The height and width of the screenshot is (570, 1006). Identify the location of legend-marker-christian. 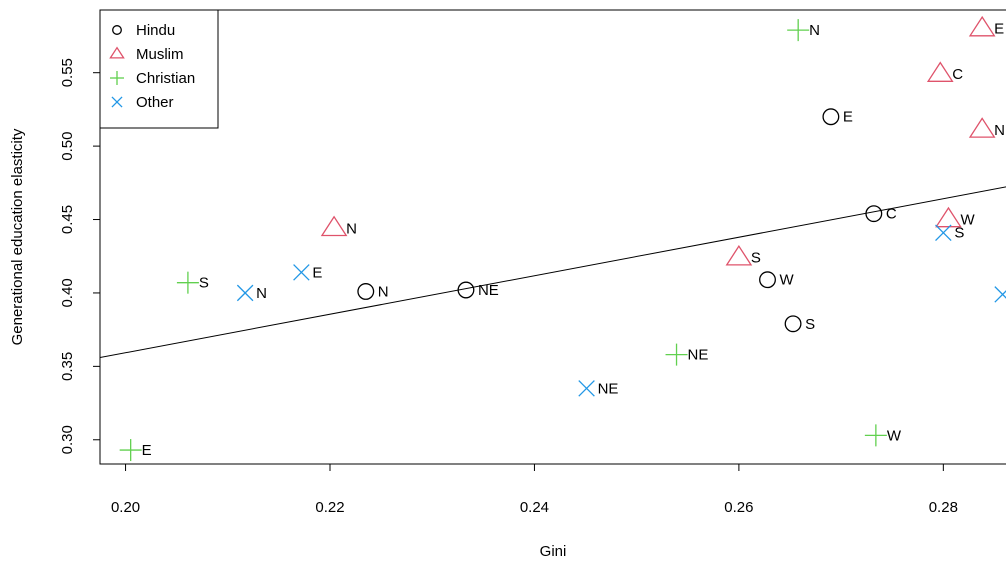
(117, 78).